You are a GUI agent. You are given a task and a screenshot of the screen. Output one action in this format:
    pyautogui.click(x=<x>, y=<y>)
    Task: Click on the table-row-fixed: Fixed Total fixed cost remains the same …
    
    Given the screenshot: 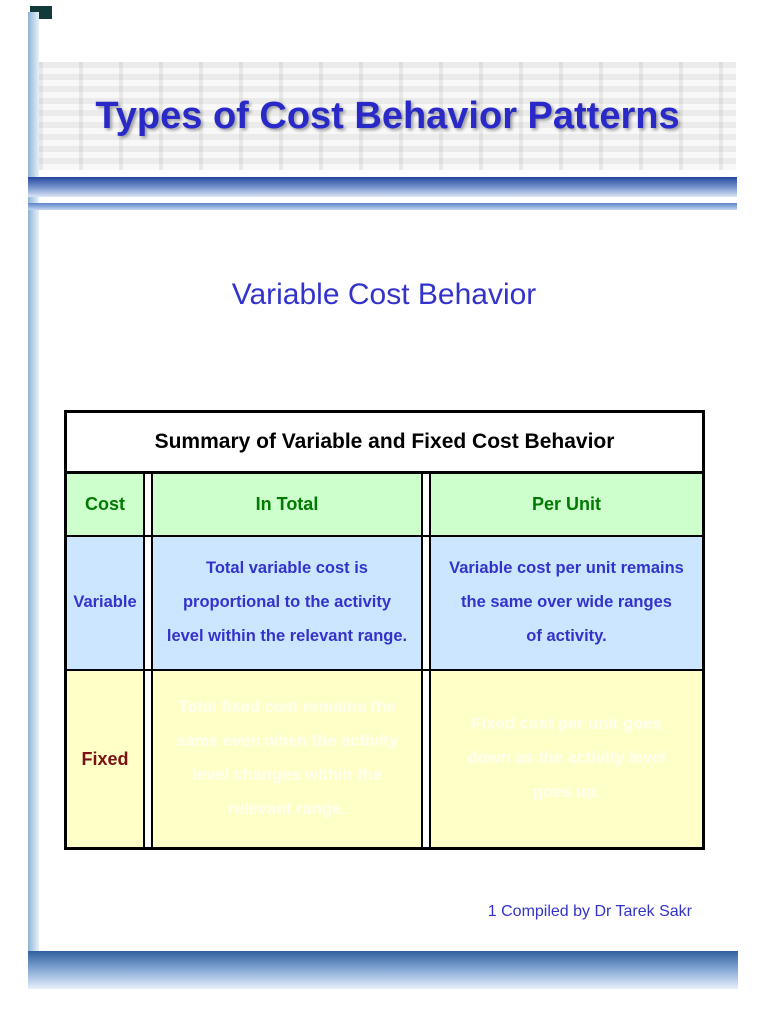 What is the action you would take?
    pyautogui.click(x=384, y=758)
    